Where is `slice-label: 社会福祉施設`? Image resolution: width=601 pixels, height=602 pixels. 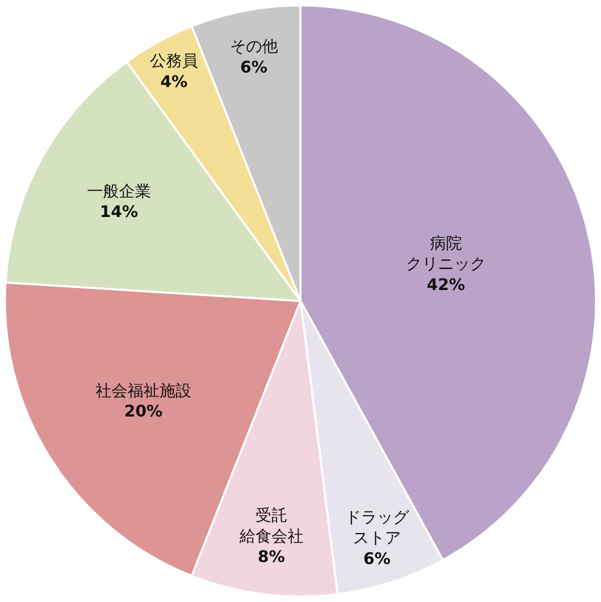
slice-label: 社会福祉施設 is located at coordinates (143, 390).